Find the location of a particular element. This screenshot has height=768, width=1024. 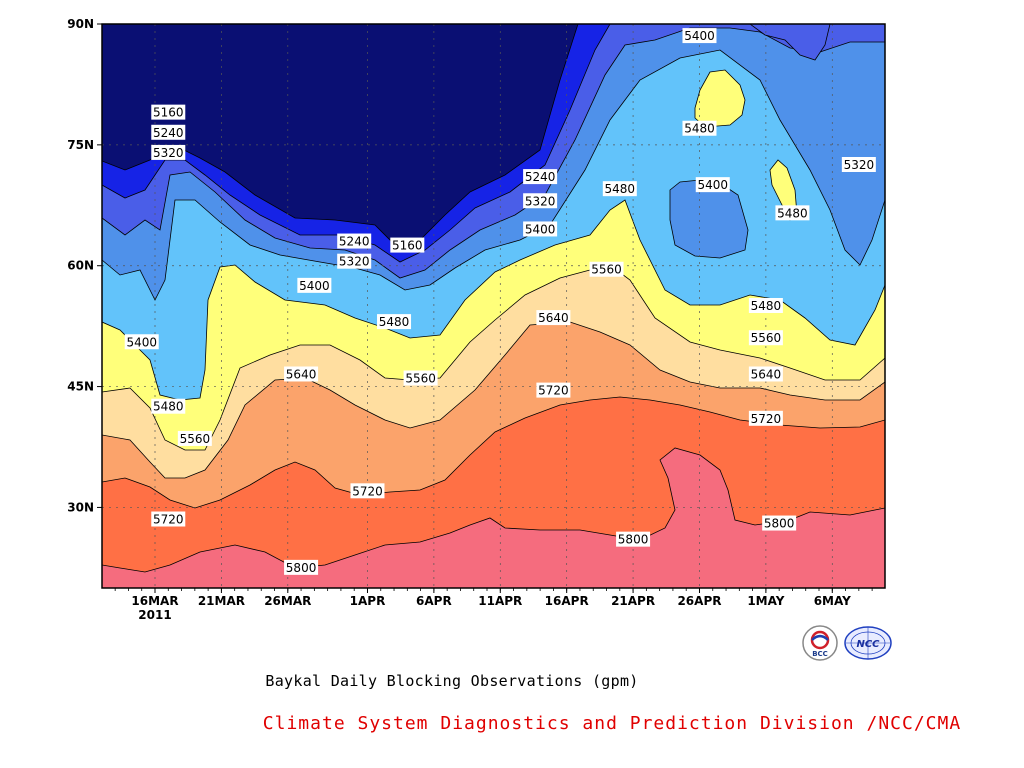

x-tick-label: 16APR is located at coordinates (567, 601).